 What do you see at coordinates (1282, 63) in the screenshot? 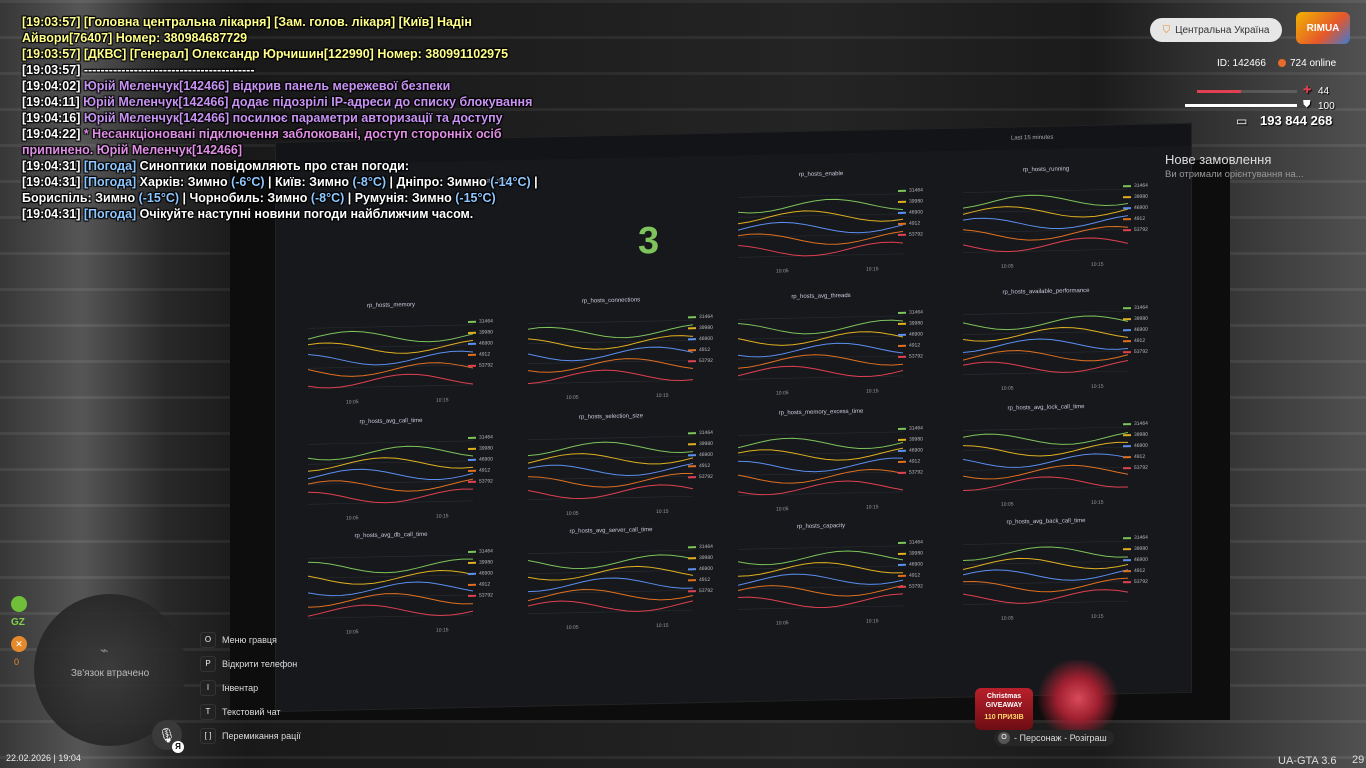
I see `online-dot-icon` at bounding box center [1282, 63].